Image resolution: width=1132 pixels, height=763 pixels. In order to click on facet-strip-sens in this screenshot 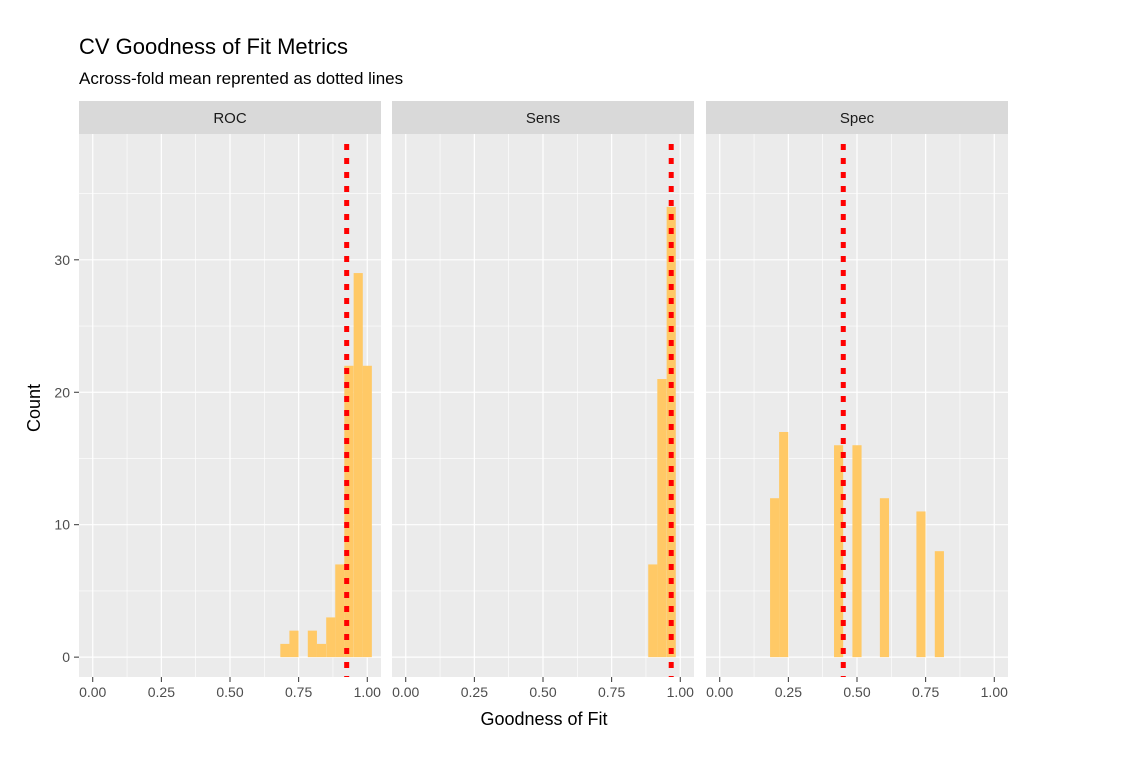, I will do `click(543, 117)`.